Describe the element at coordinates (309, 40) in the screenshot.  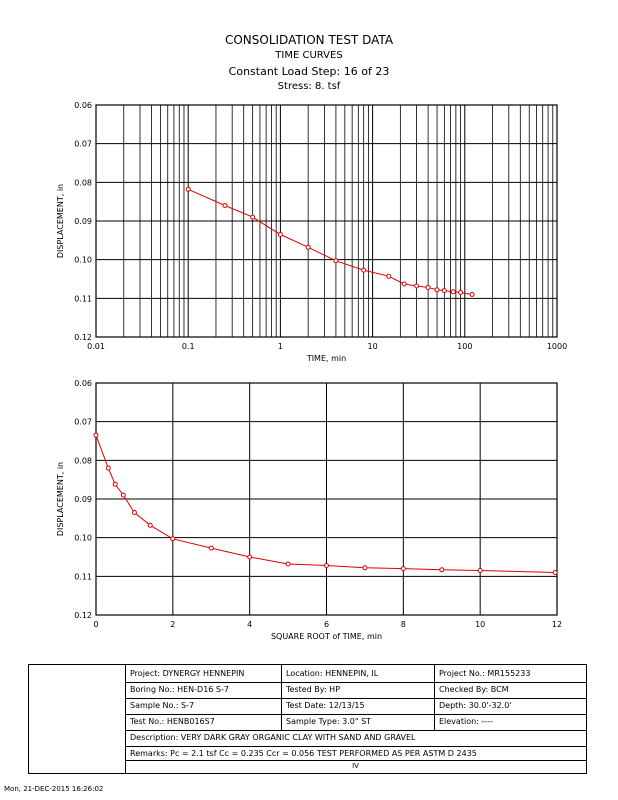
I see `chart-title: CONSOLIDATION TEST DATA` at that location.